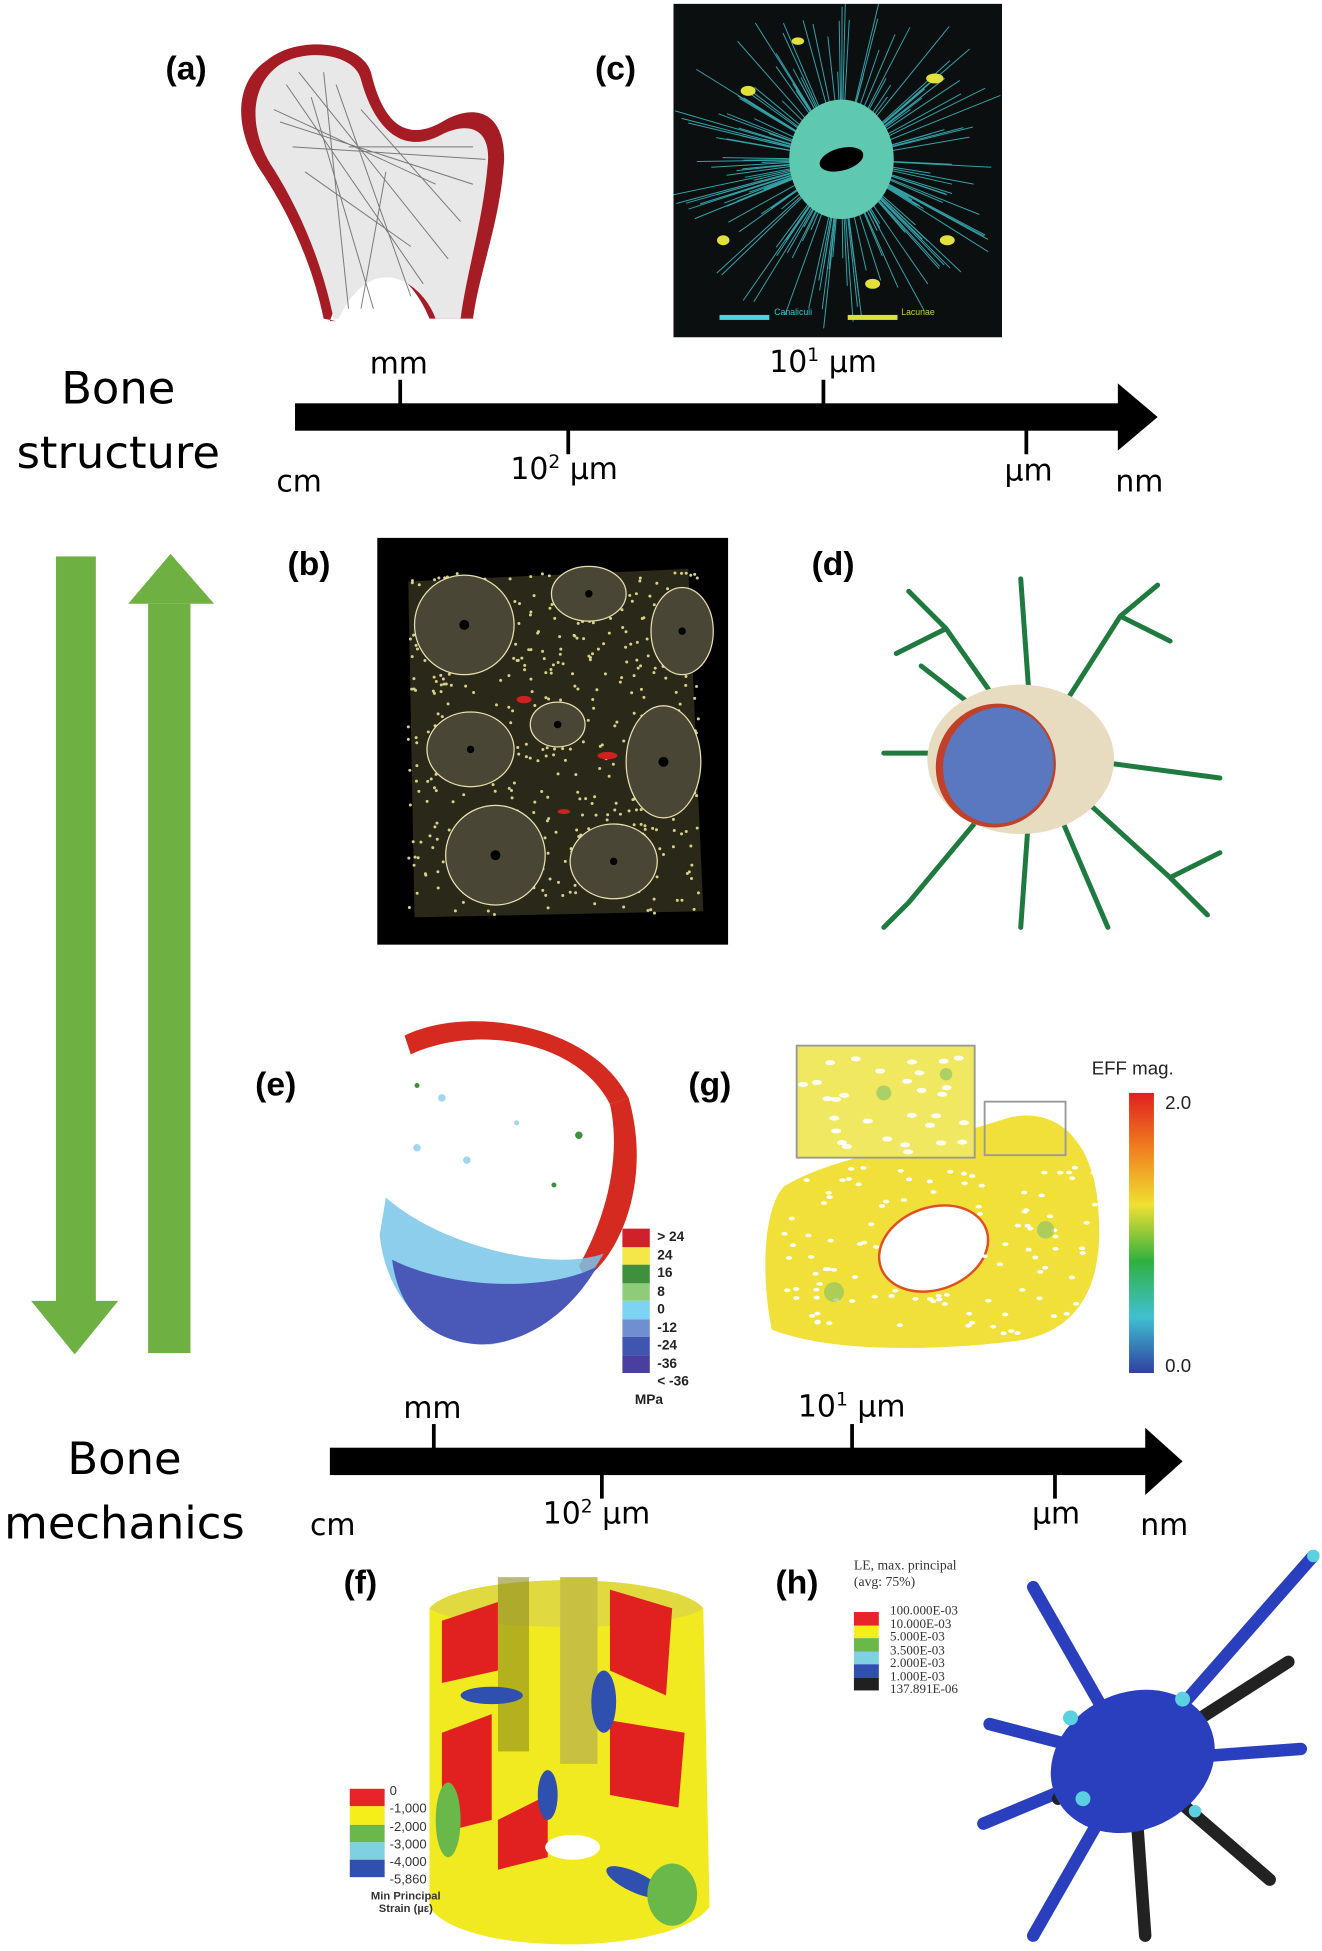 This screenshot has width=1322, height=1951. Describe the element at coordinates (616, 68) in the screenshot. I see `panel-label-c: (c)` at that location.